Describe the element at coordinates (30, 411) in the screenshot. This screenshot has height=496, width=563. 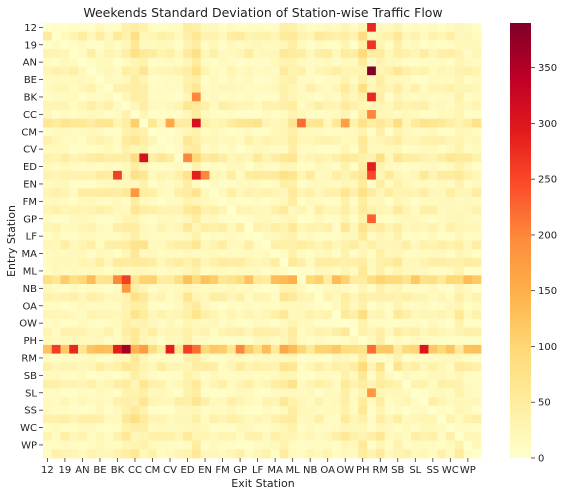
I see `y-tick-label: SS` at that location.